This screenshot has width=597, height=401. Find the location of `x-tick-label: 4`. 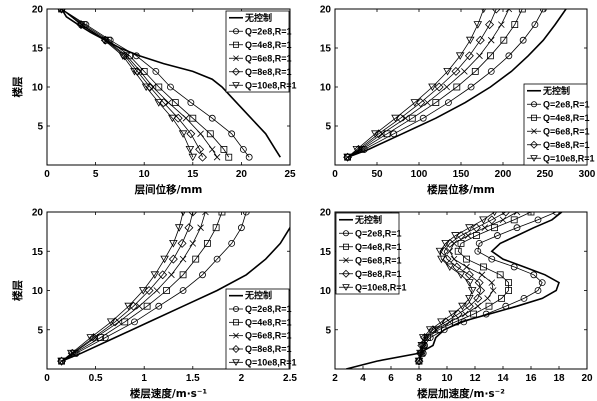

x-tick-label: 4 is located at coordinates (363, 378).